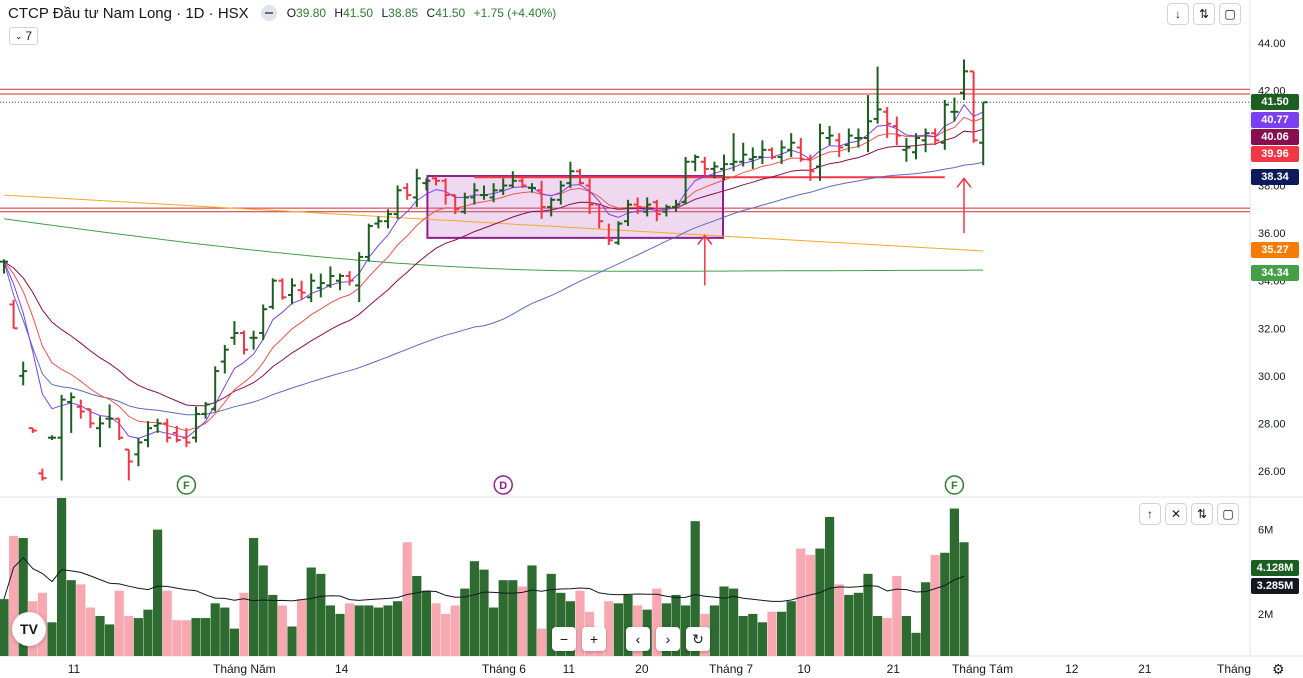 This screenshot has width=1303, height=678. I want to click on breakout-arrow-head, so click(705, 239).